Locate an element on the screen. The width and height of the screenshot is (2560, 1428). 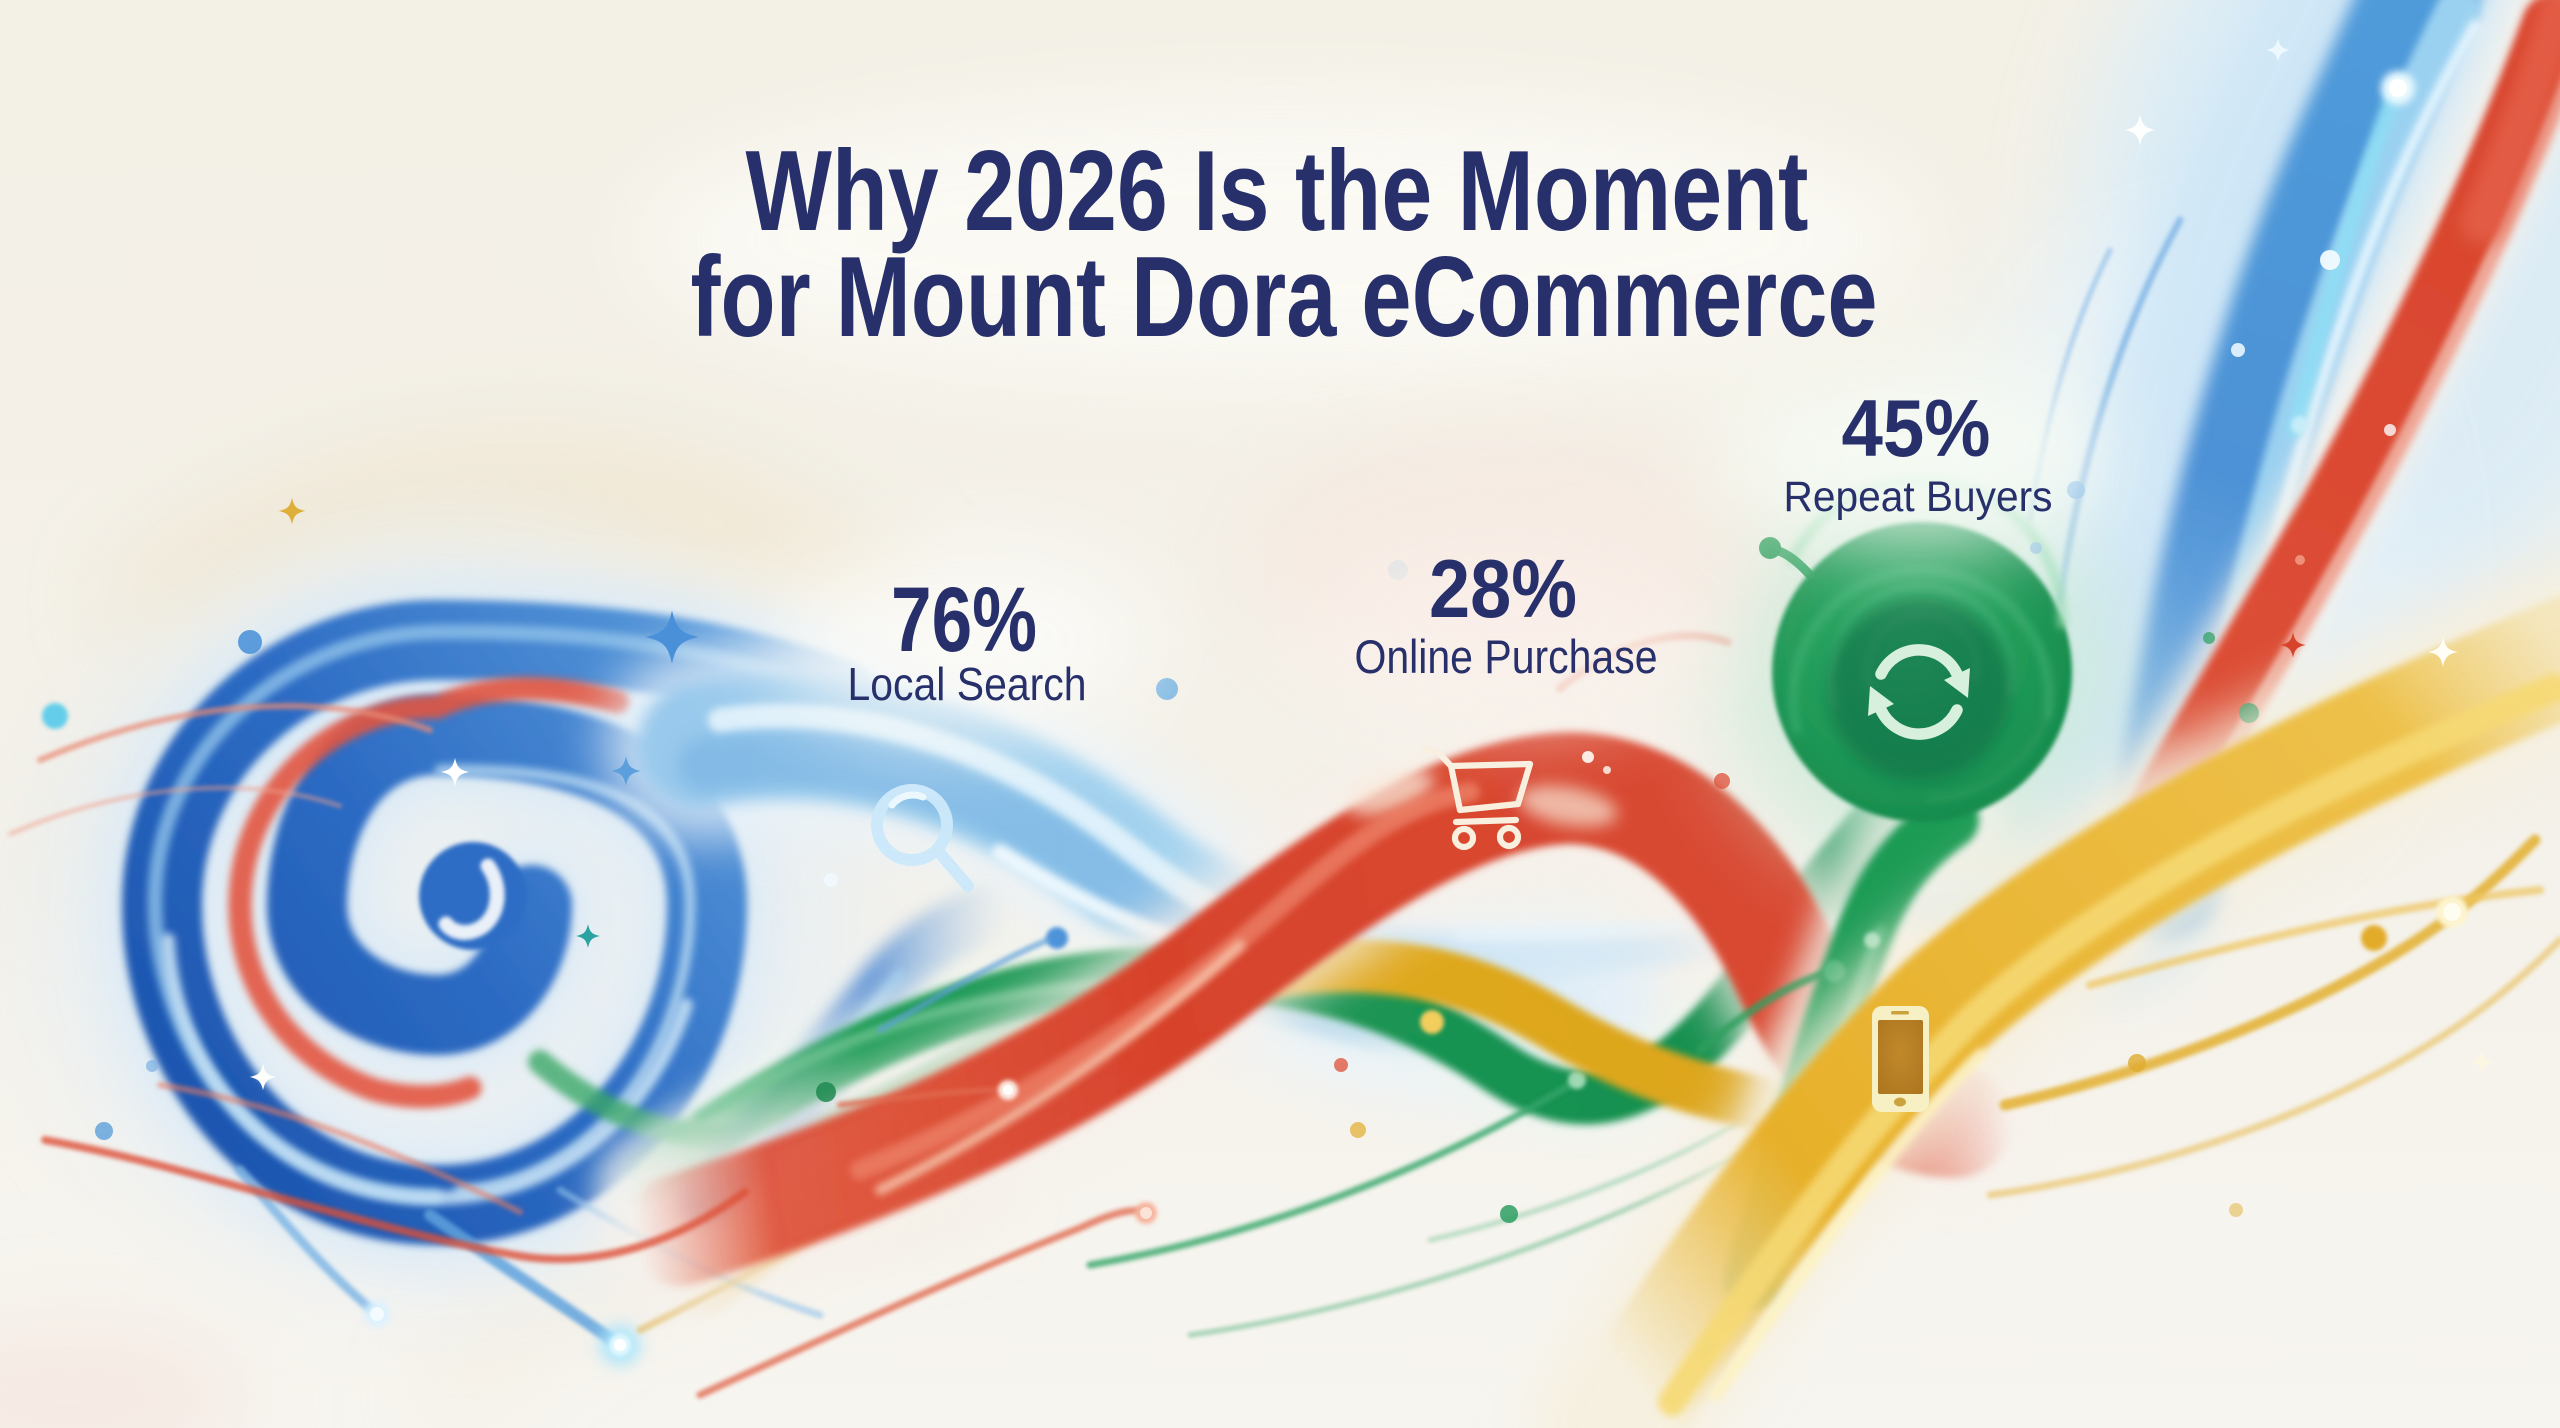
svg-text: Repeat Buyers is located at coordinates (1918, 497).